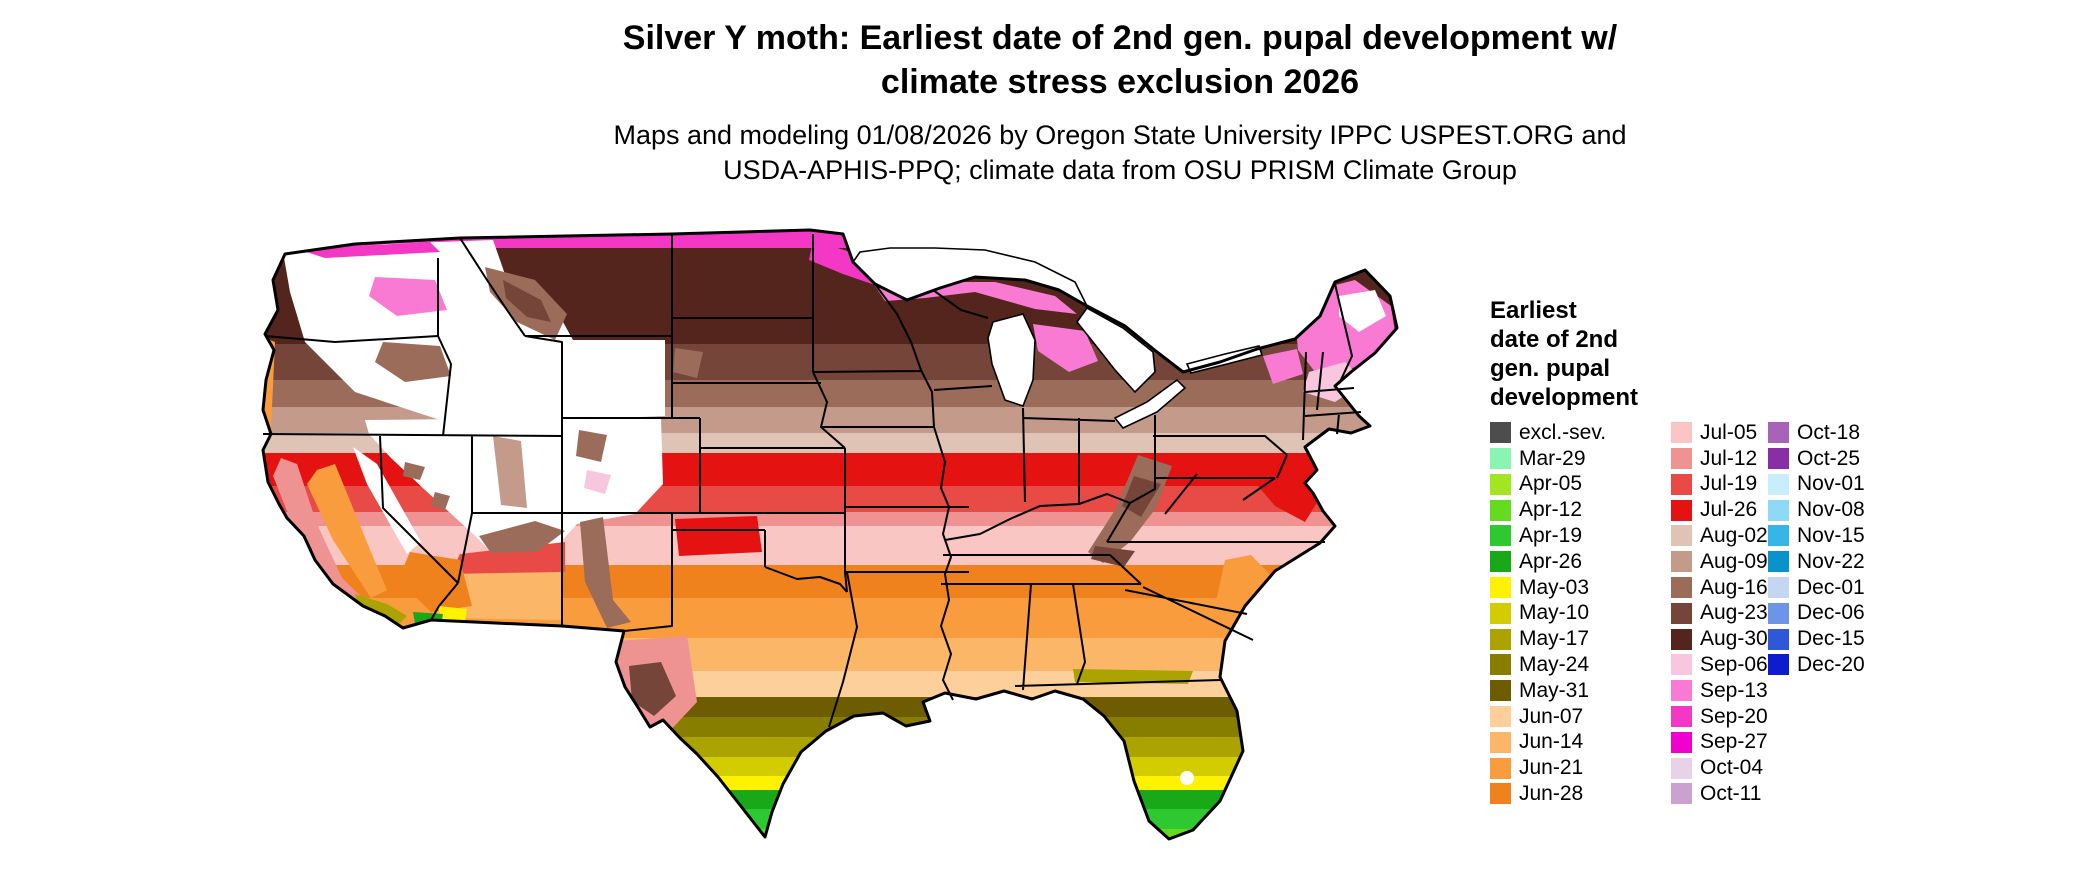  Describe the element at coordinates (1552, 458) in the screenshot. I see `legend-label: Mar-29` at that location.